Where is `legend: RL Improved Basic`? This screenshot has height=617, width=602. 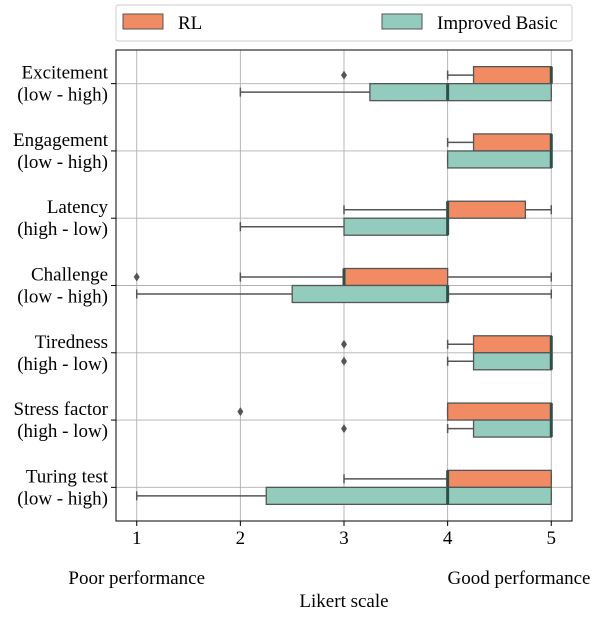
legend: RL Improved Basic is located at coordinates (344, 23).